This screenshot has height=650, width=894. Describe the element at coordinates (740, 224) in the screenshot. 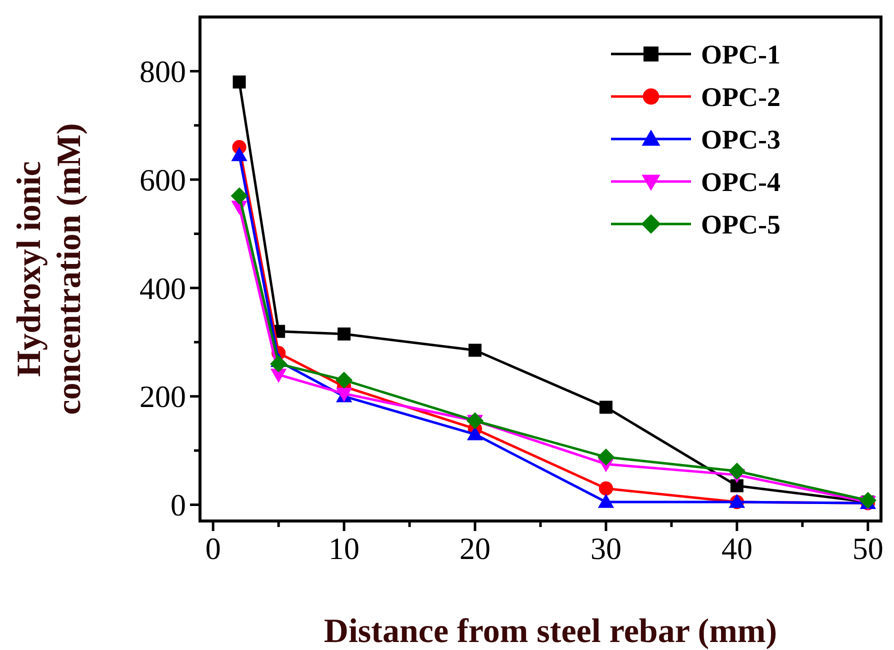

I see `legend-label: OPC-5` at that location.